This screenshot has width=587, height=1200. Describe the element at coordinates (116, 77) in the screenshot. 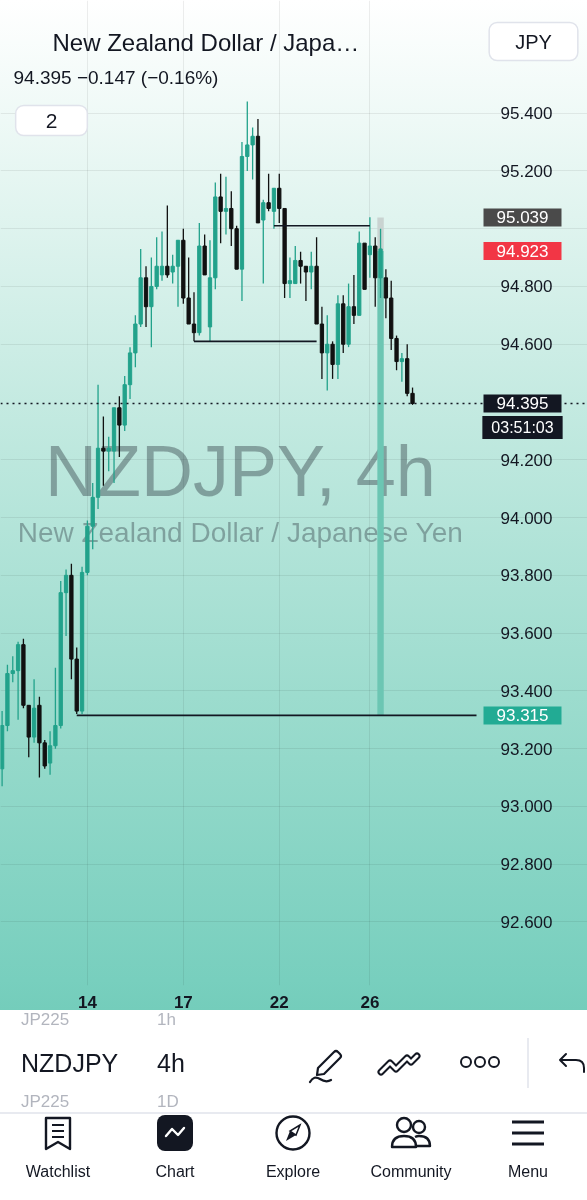

I see `text: 94.395 −0.147 (−0.16%)` at that location.